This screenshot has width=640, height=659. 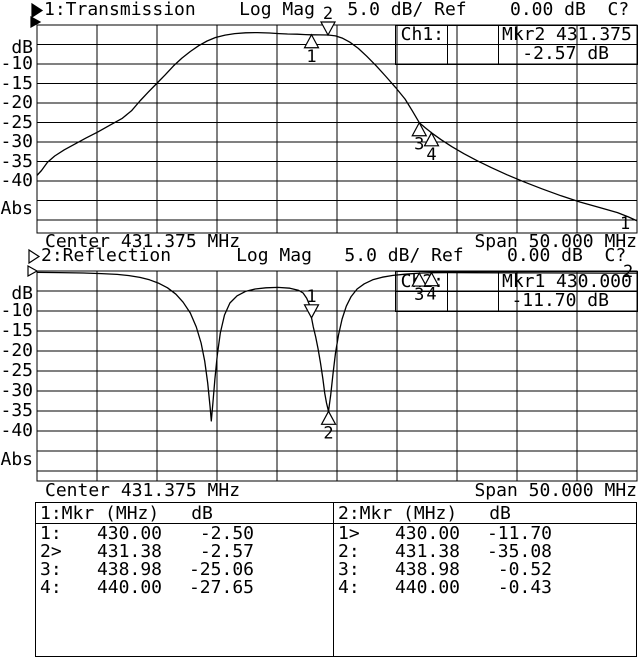 I want to click on svg-text: 3, so click(x=419, y=145).